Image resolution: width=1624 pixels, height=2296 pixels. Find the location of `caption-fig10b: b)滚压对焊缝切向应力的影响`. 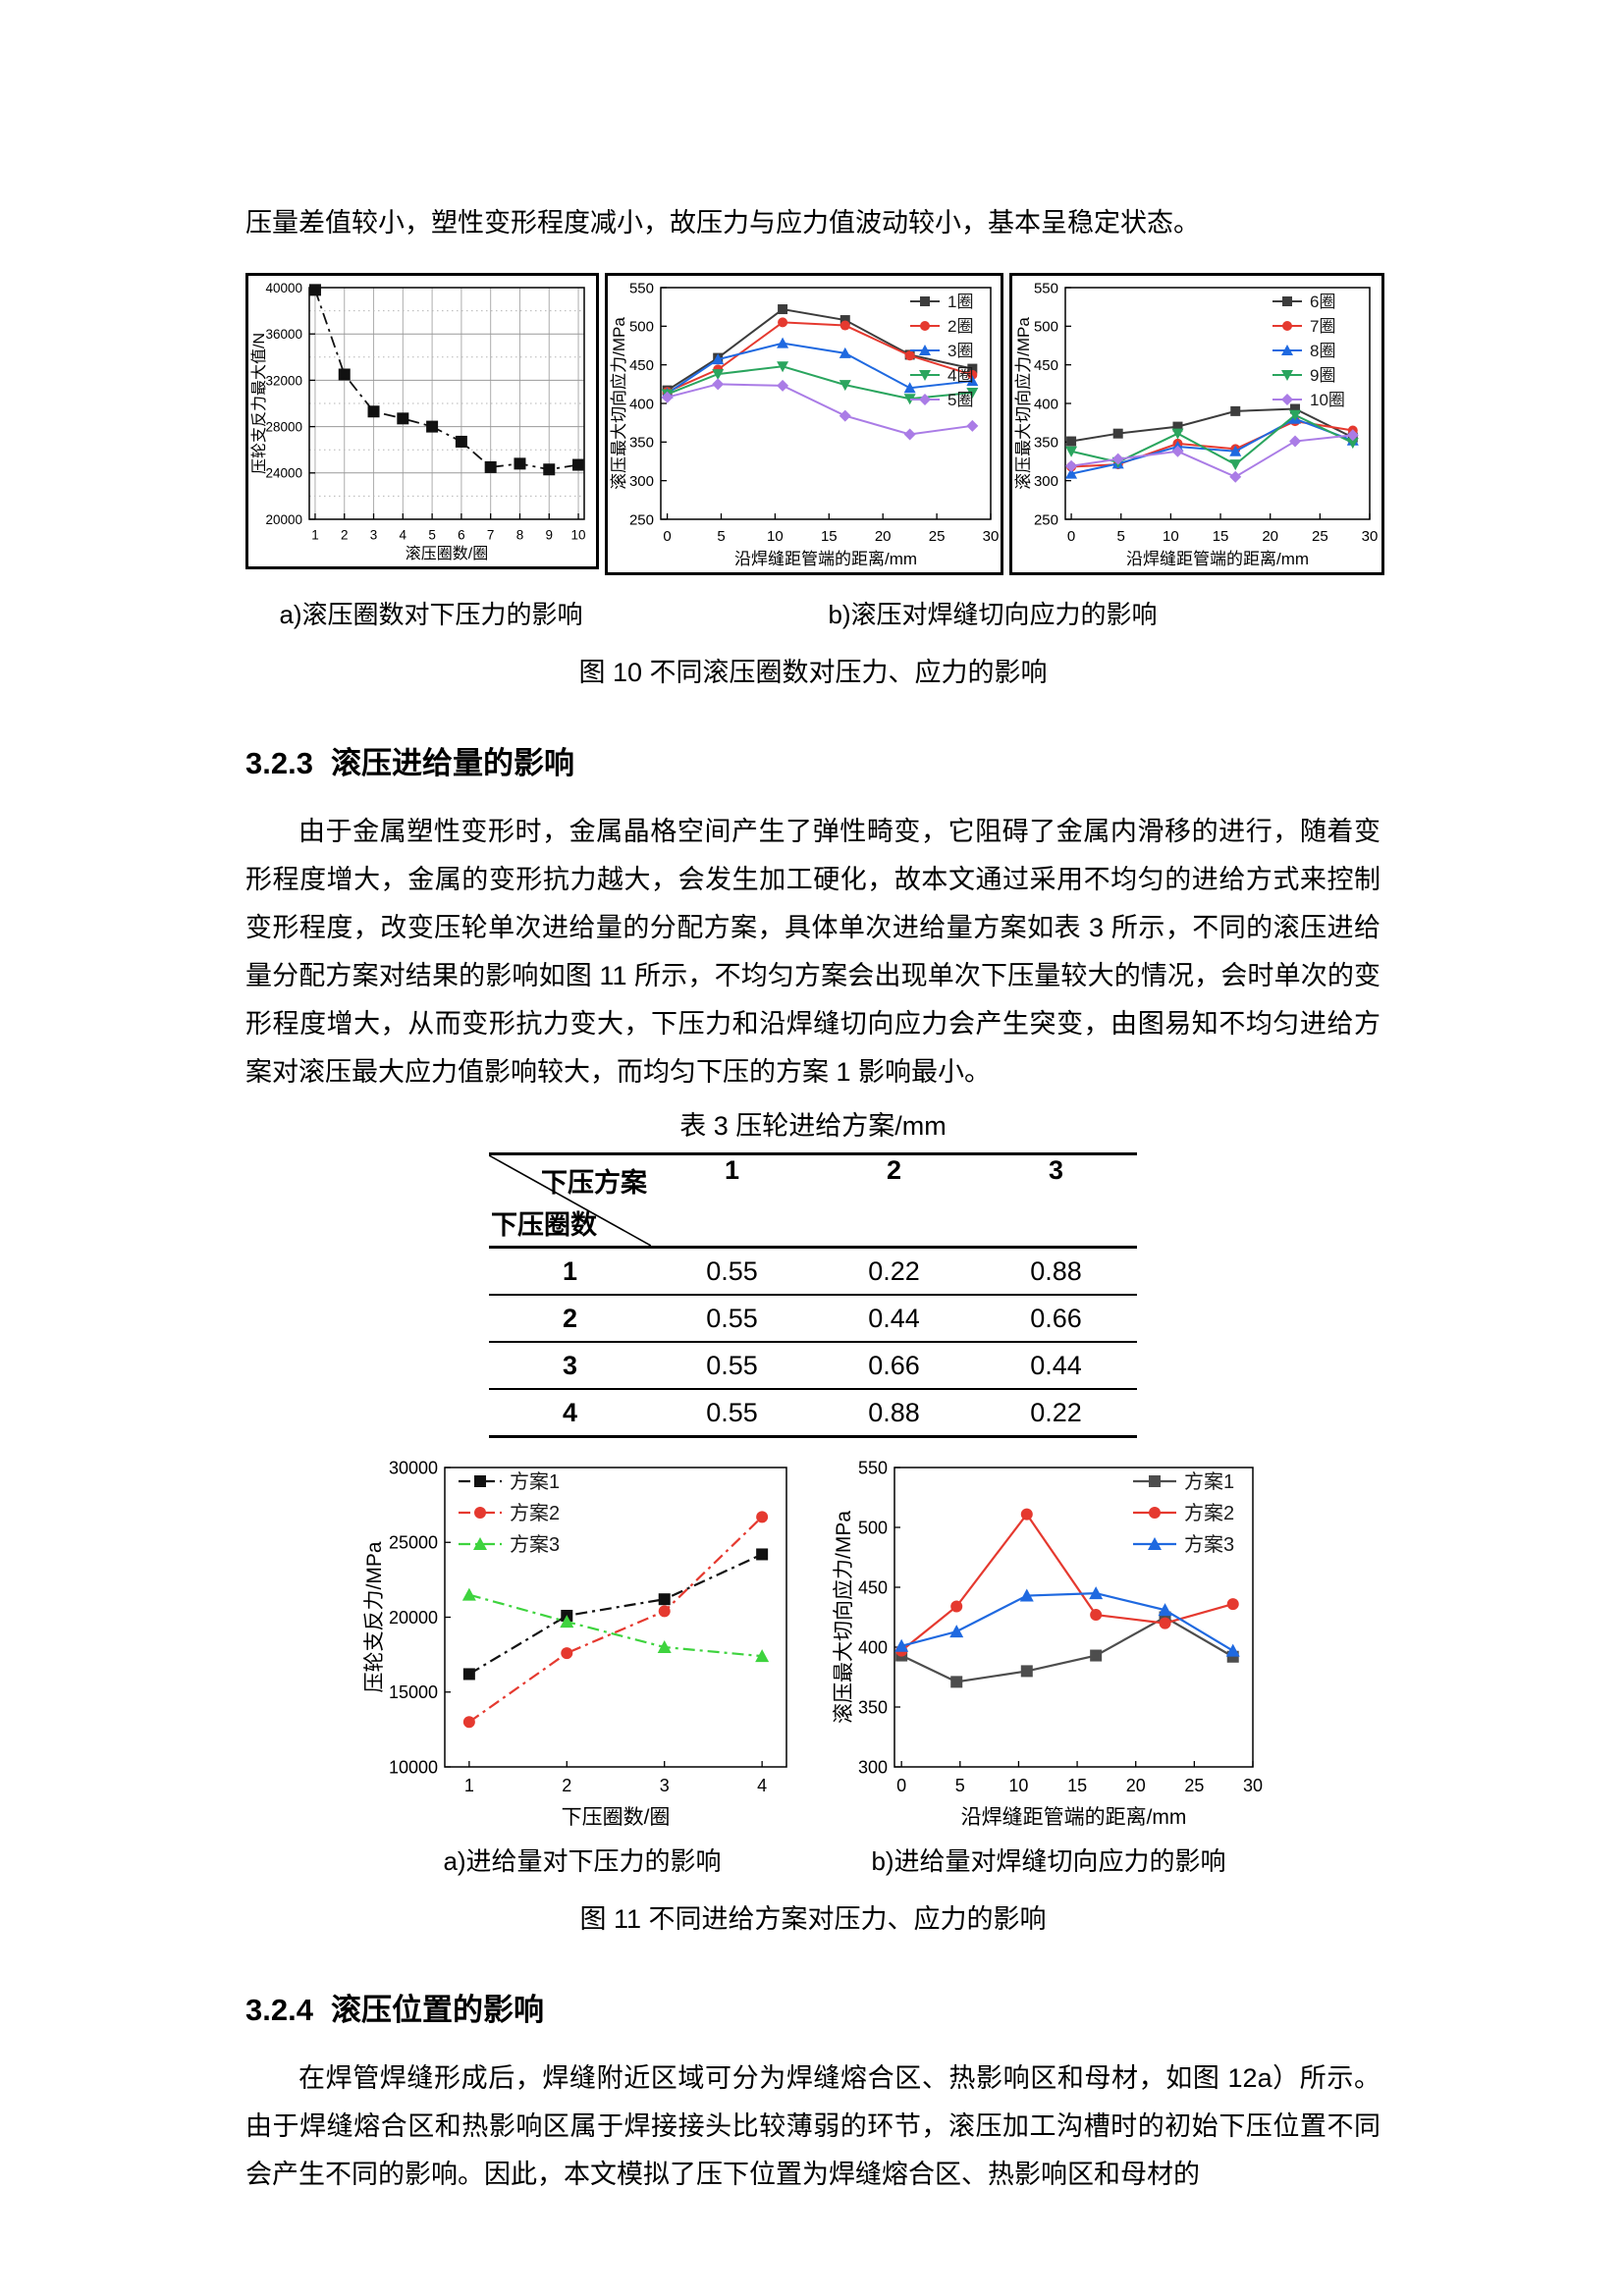

caption-fig10b: b)滚压对焊缝切向应力的影响 is located at coordinates (993, 614).